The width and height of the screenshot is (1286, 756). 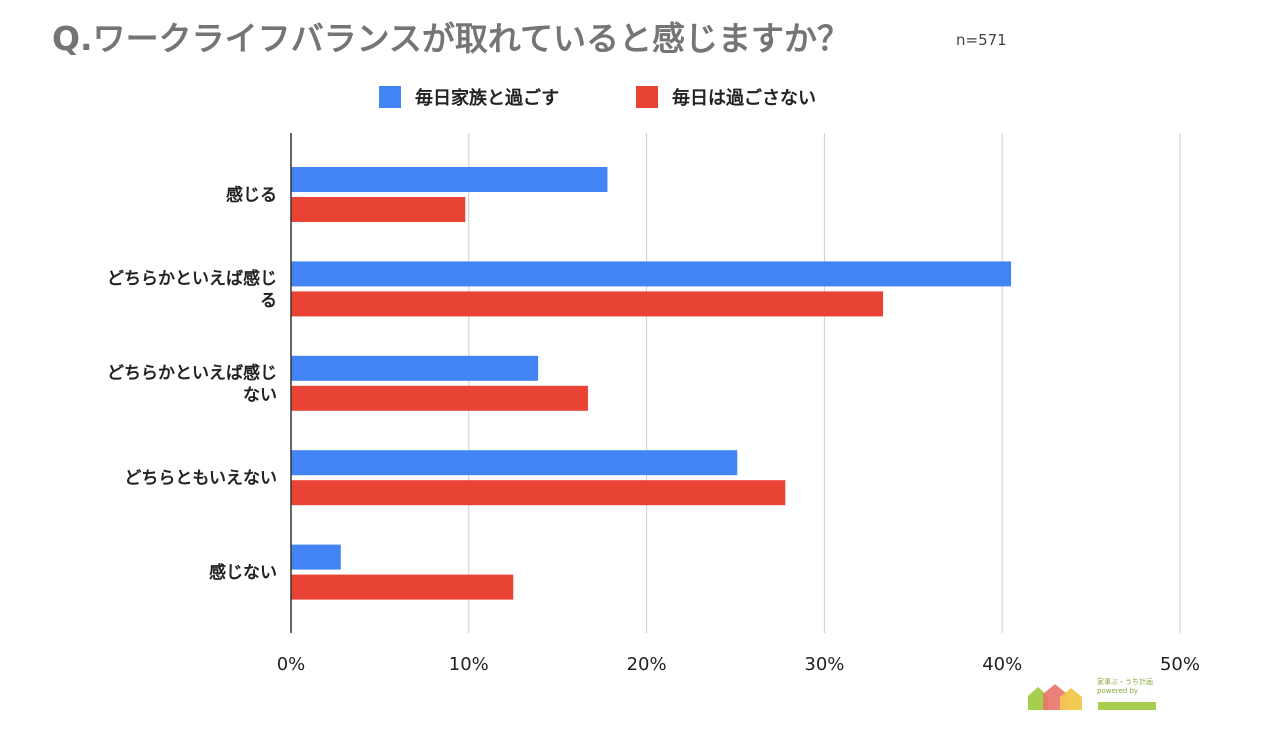 I want to click on legend-item-series2: 毎日は過ごさない, so click(x=726, y=97).